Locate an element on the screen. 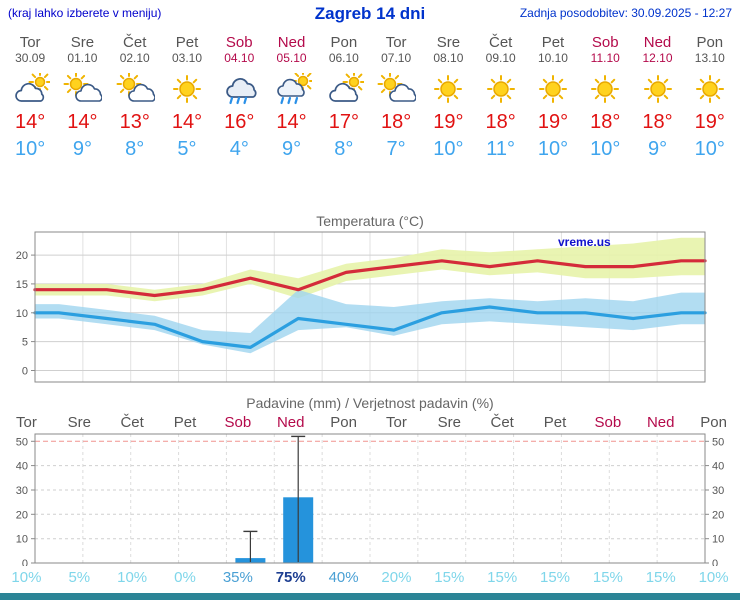 The height and width of the screenshot is (600, 740). day-date: 03.10 is located at coordinates (186, 58).